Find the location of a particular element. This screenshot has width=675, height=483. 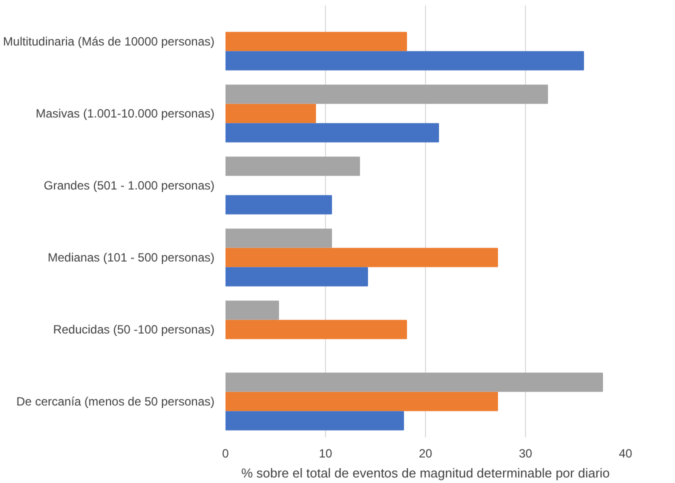

x-tick-label: 20 is located at coordinates (425, 453).